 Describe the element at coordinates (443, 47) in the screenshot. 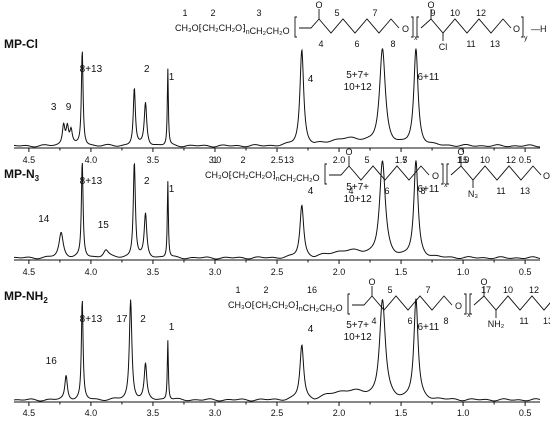

I see `substituent-label: Cl` at that location.